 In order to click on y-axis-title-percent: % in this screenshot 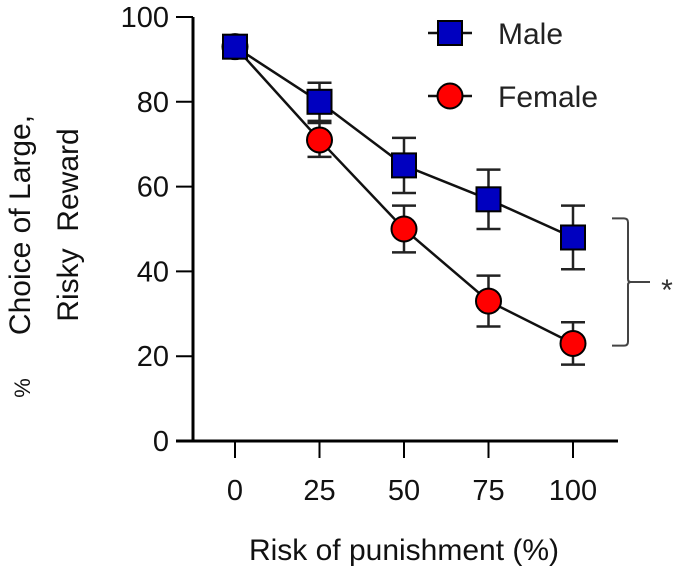, I will do `click(22, 388)`.